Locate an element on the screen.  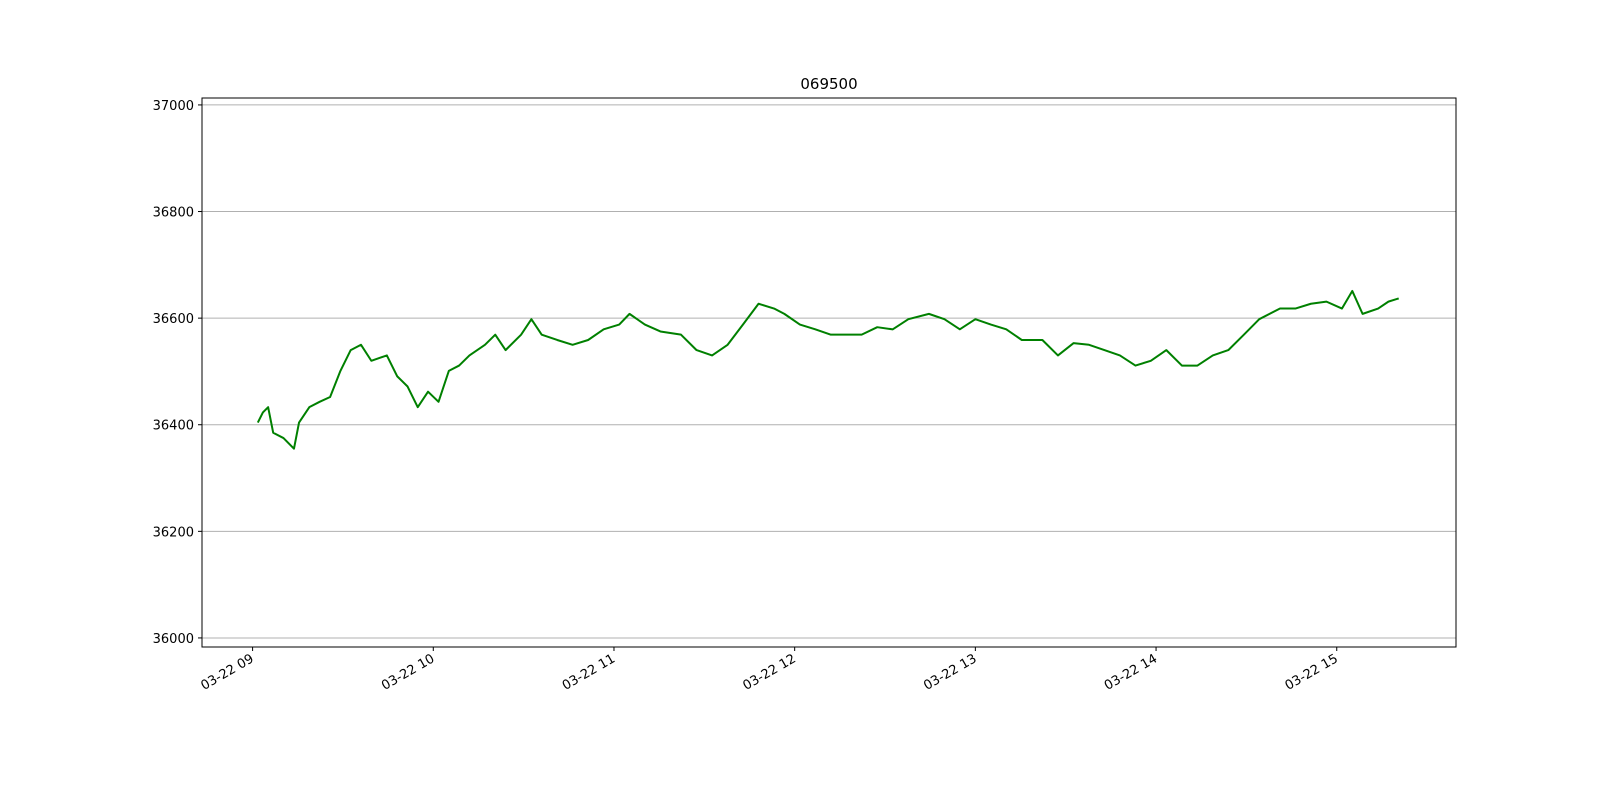
y-tick-label: 36200 is located at coordinates (173, 532).